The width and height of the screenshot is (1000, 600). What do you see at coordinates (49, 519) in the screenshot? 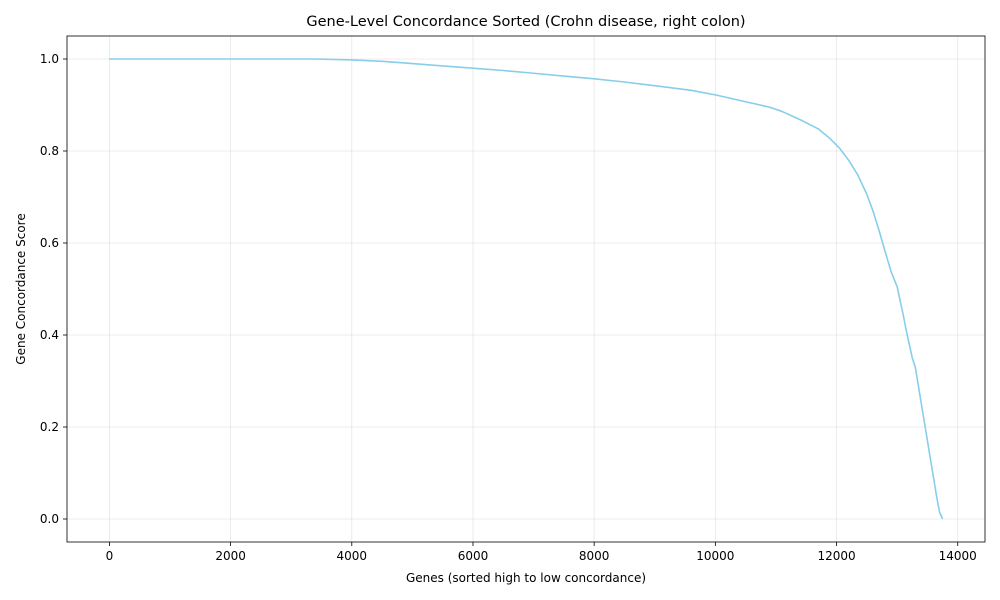
I see `y-tick-label: 0.0` at bounding box center [49, 519].